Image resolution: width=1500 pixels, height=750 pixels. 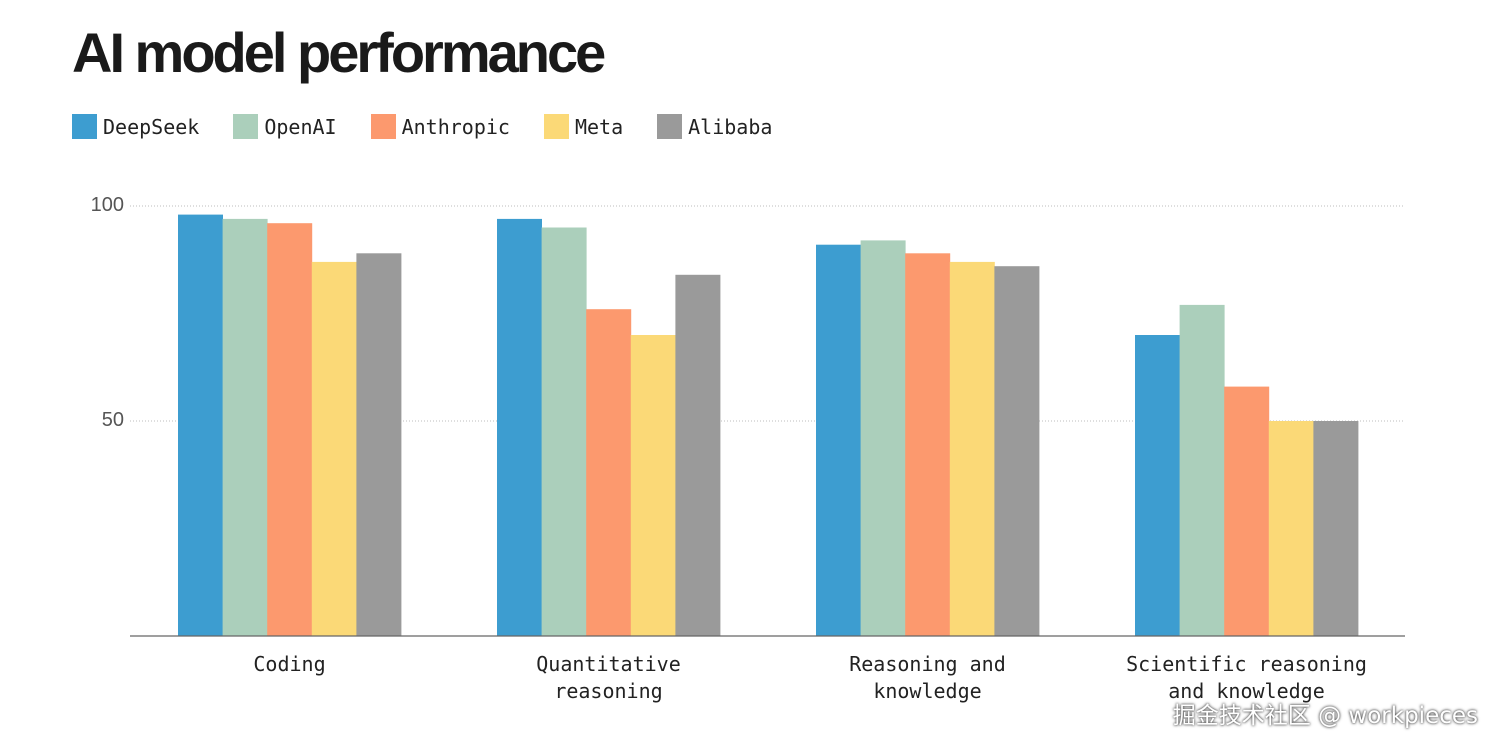 I want to click on y-tick-label: 100, so click(x=107, y=205).